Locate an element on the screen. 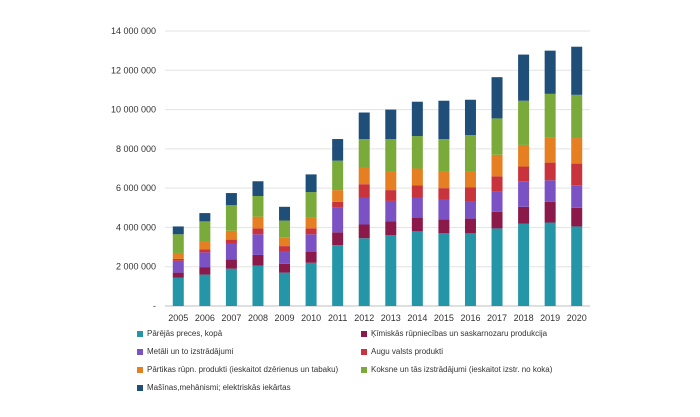 The width and height of the screenshot is (700, 417). y-tick-label: 4 000 000 is located at coordinates (136, 227).